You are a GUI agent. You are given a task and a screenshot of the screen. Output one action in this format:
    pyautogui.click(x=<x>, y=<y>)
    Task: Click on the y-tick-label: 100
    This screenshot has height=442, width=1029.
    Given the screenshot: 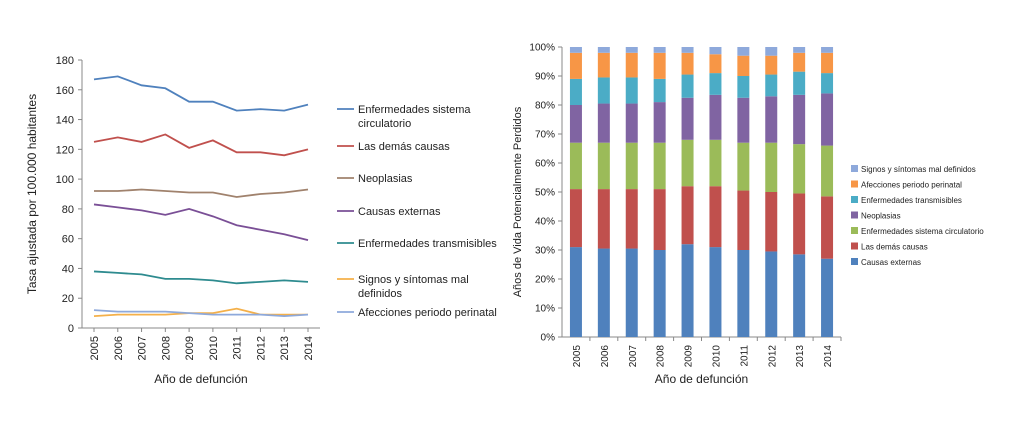 What is the action you would take?
    pyautogui.click(x=65, y=180)
    